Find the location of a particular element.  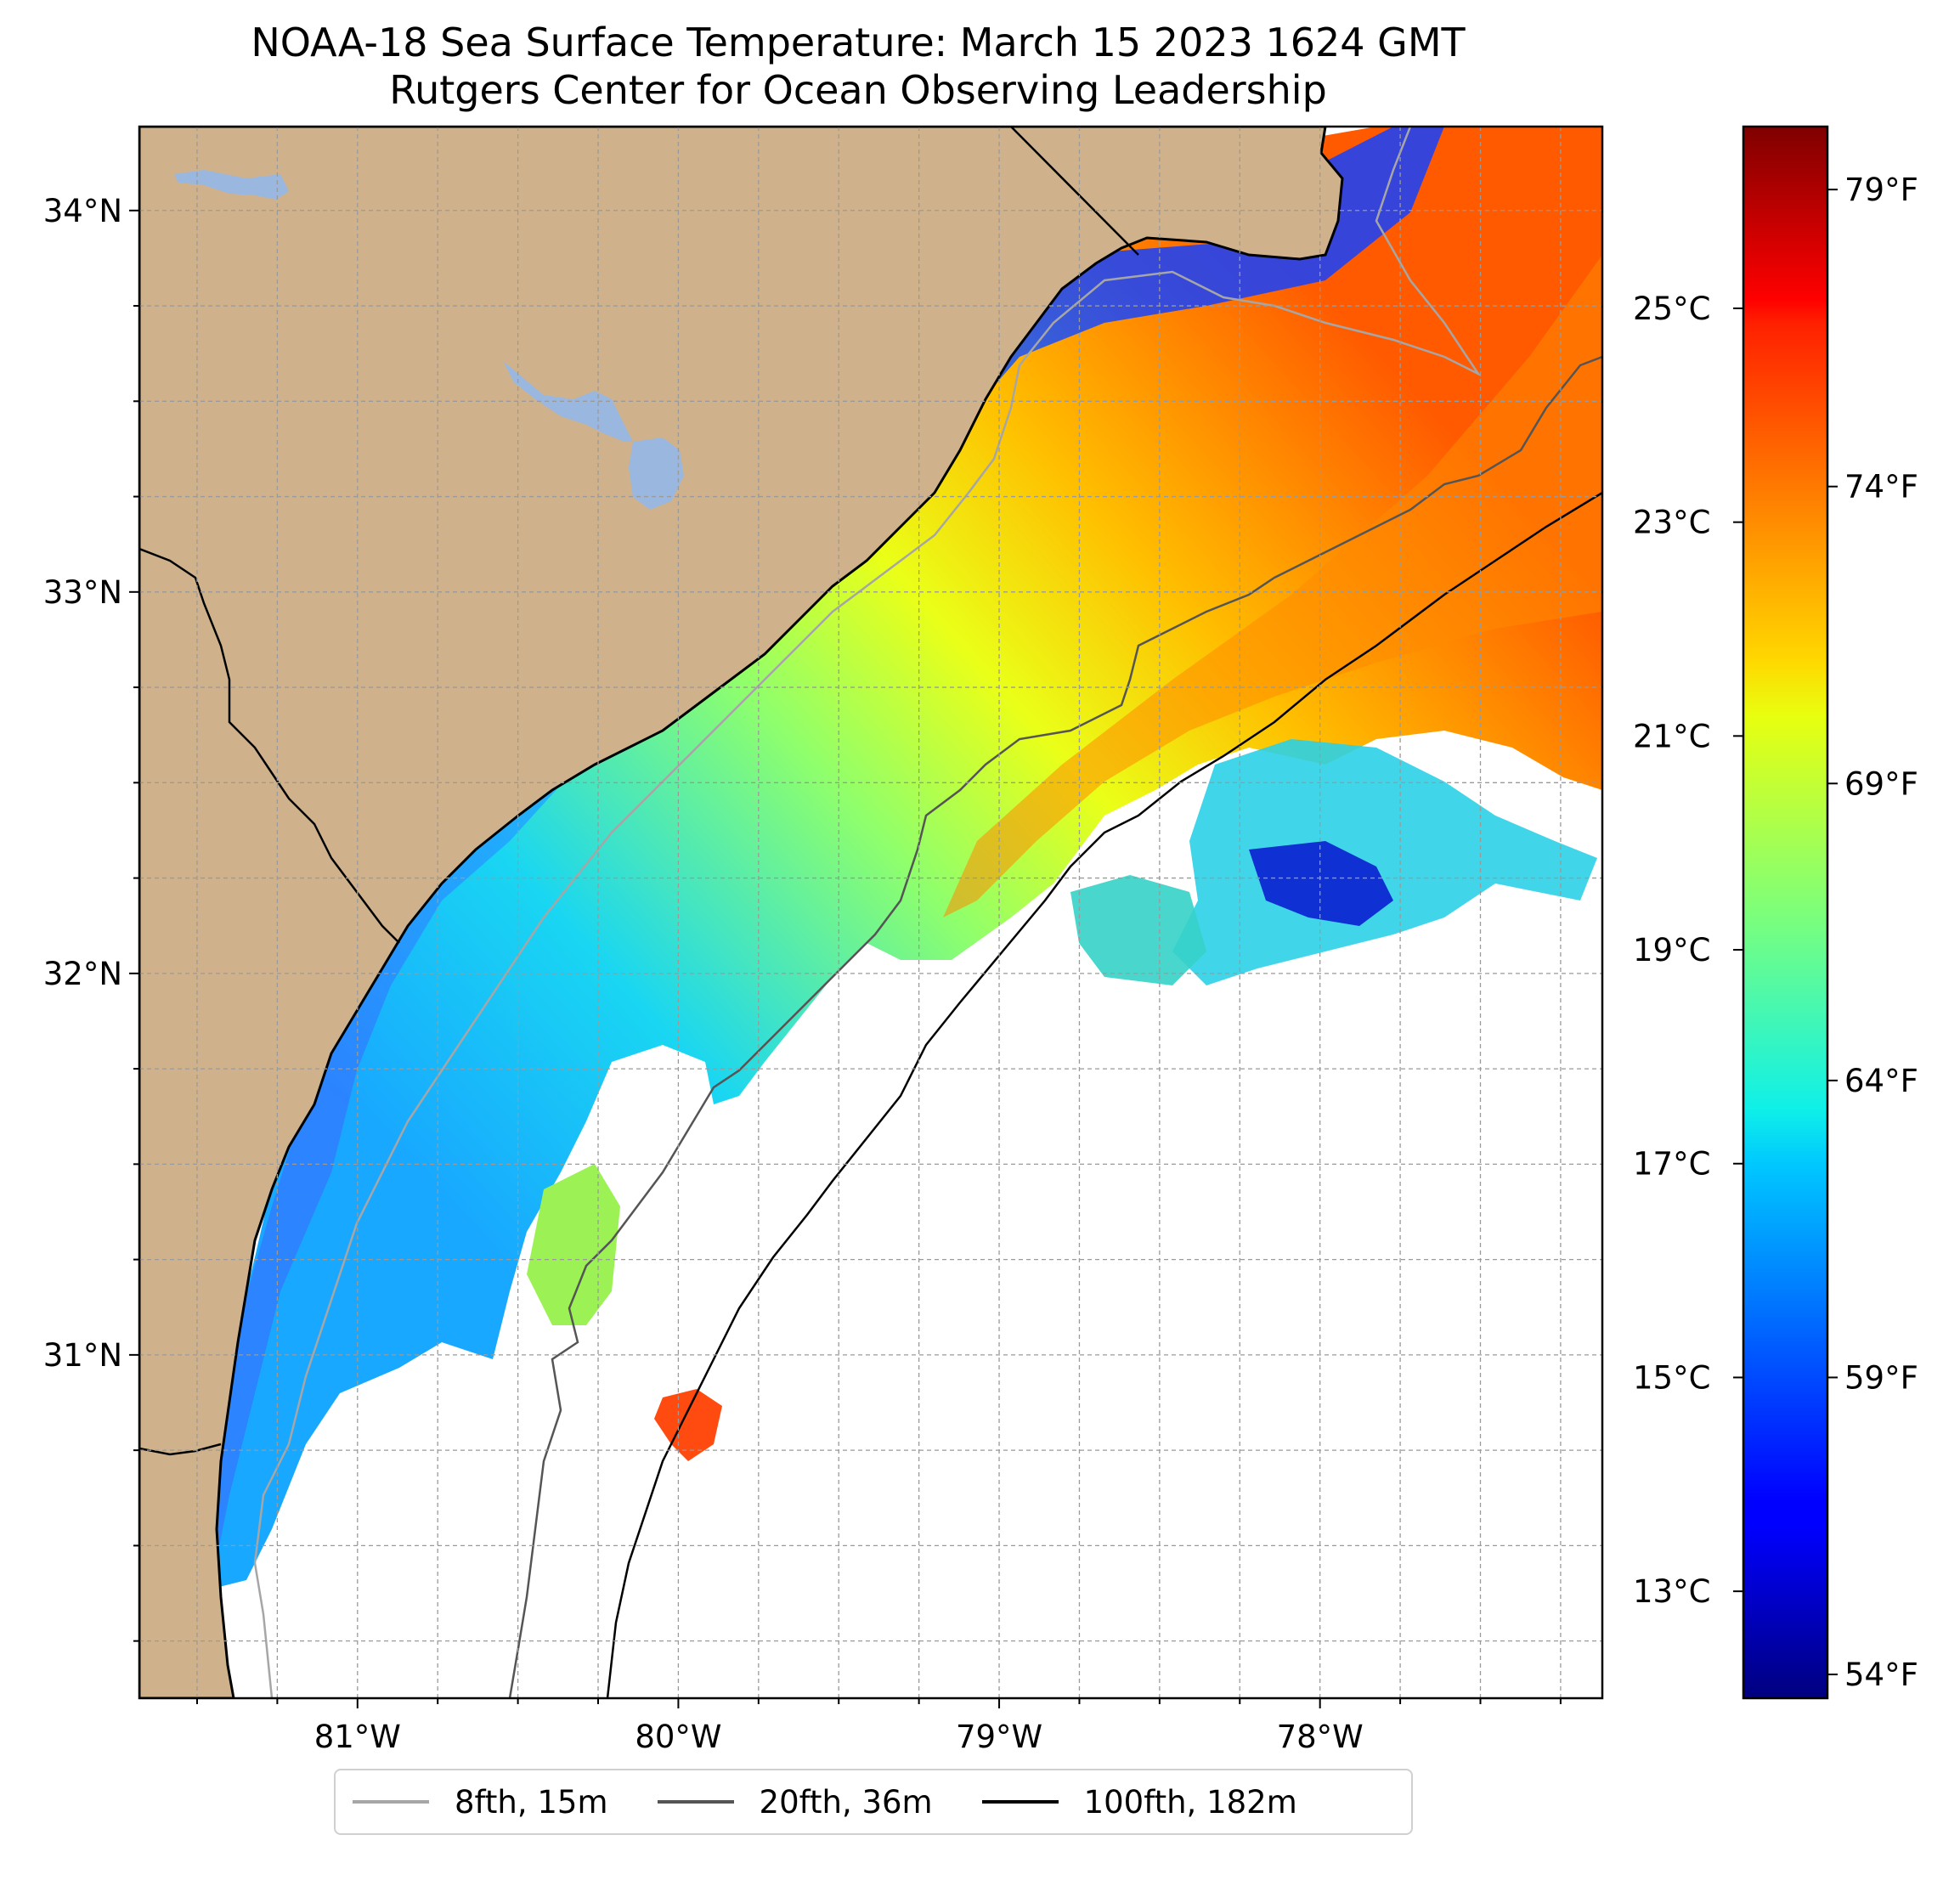

colorbar-celsius-label: 17°C is located at coordinates (1672, 1165).